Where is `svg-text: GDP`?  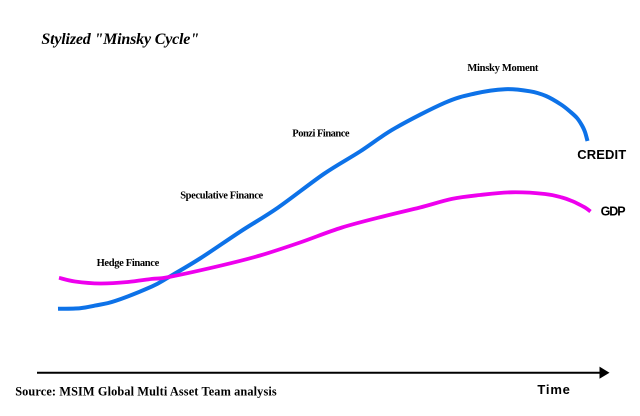 svg-text: GDP is located at coordinates (613, 212).